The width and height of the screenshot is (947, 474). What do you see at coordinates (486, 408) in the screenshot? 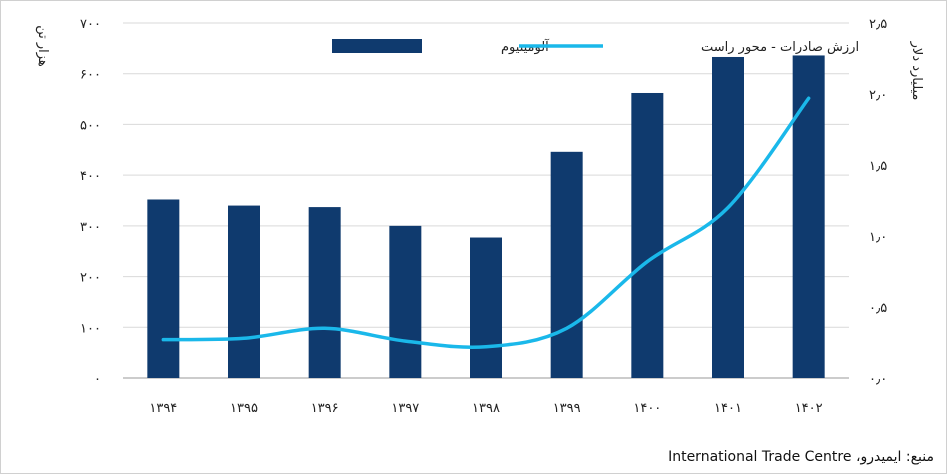
I see `x-tick-label: ۱۳۹۸` at bounding box center [486, 408].